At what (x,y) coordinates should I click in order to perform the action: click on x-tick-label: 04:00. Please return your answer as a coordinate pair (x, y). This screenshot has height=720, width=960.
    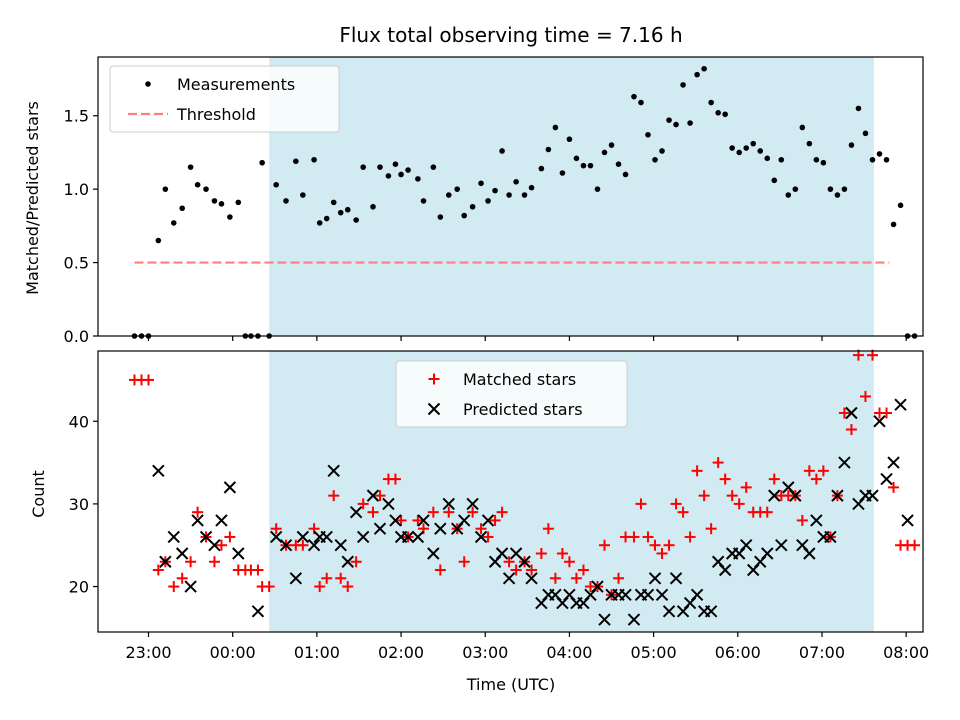
    Looking at the image, I should click on (569, 652).